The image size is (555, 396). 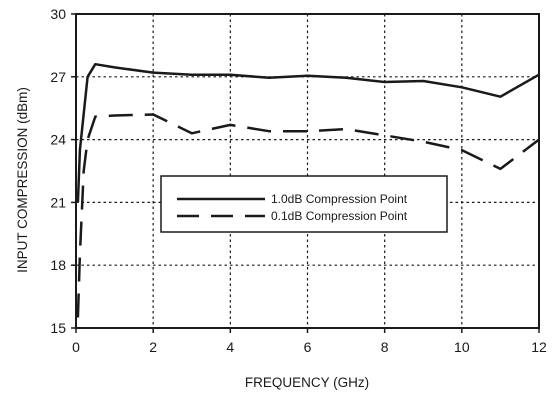 I want to click on x-tick-label: 10, so click(x=462, y=347).